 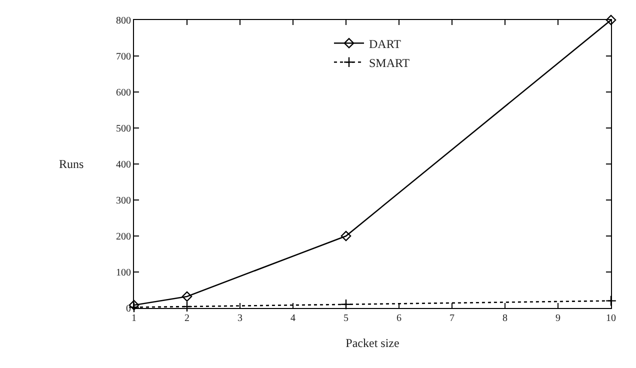 I want to click on y-tick-label: 600, so click(x=123, y=93).